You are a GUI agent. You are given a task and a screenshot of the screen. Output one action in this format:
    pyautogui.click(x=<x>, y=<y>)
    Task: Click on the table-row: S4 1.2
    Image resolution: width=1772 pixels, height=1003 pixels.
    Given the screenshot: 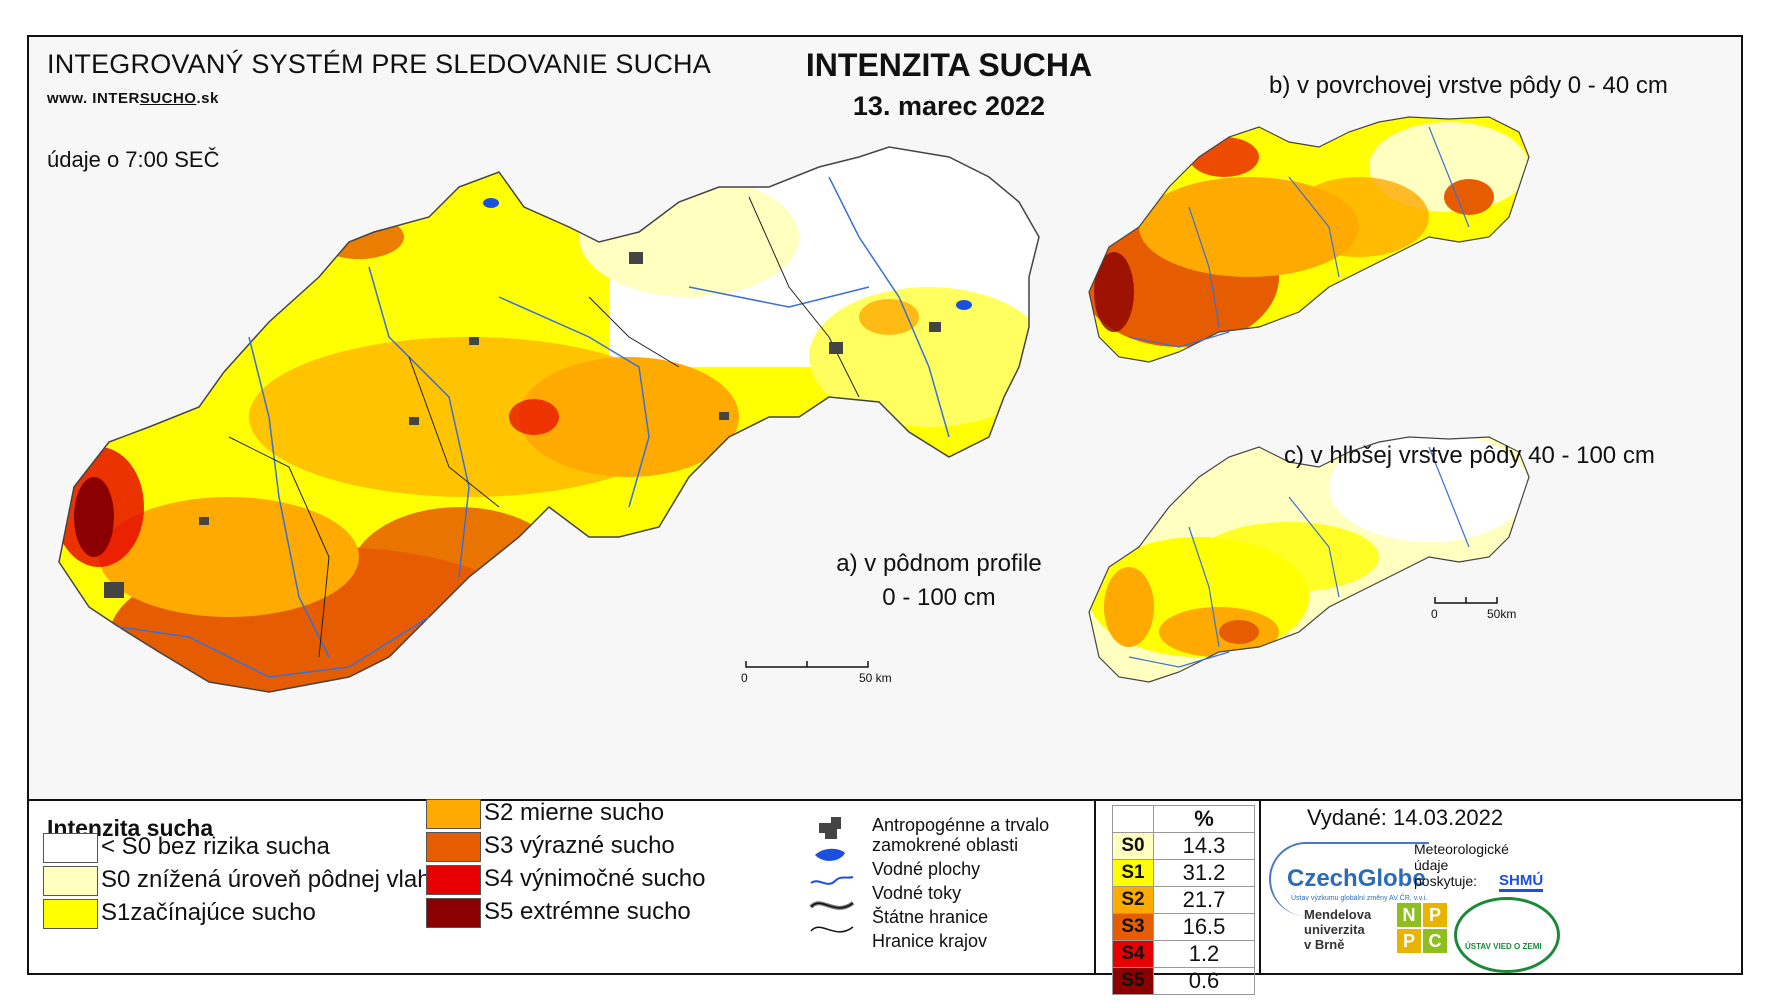 What is the action you would take?
    pyautogui.click(x=1183, y=954)
    